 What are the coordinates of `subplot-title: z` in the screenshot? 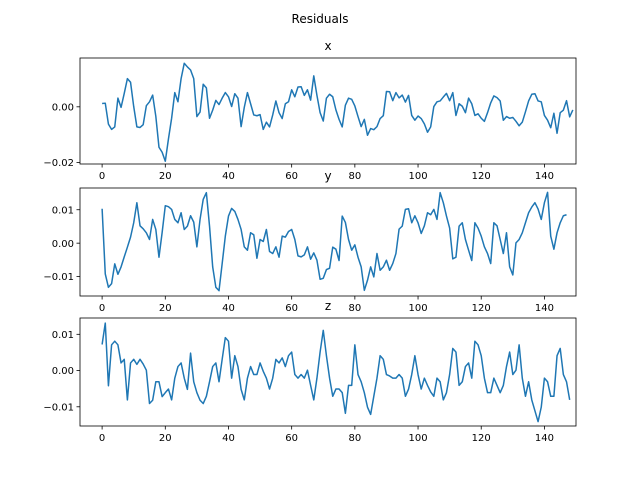 It's located at (328, 306).